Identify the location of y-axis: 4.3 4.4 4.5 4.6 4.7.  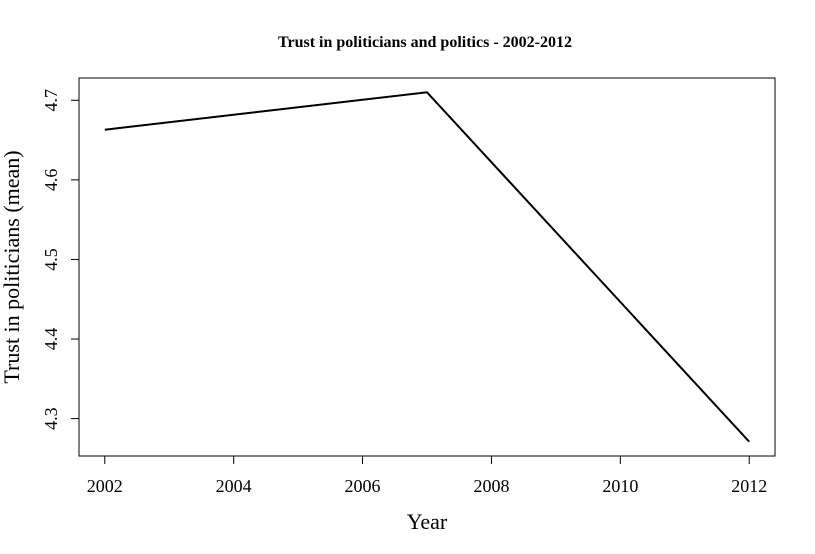
(60, 259).